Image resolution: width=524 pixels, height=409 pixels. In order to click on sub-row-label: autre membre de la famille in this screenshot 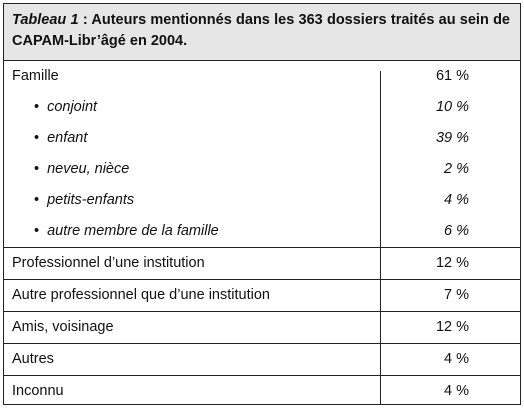, I will do `click(126, 231)`.